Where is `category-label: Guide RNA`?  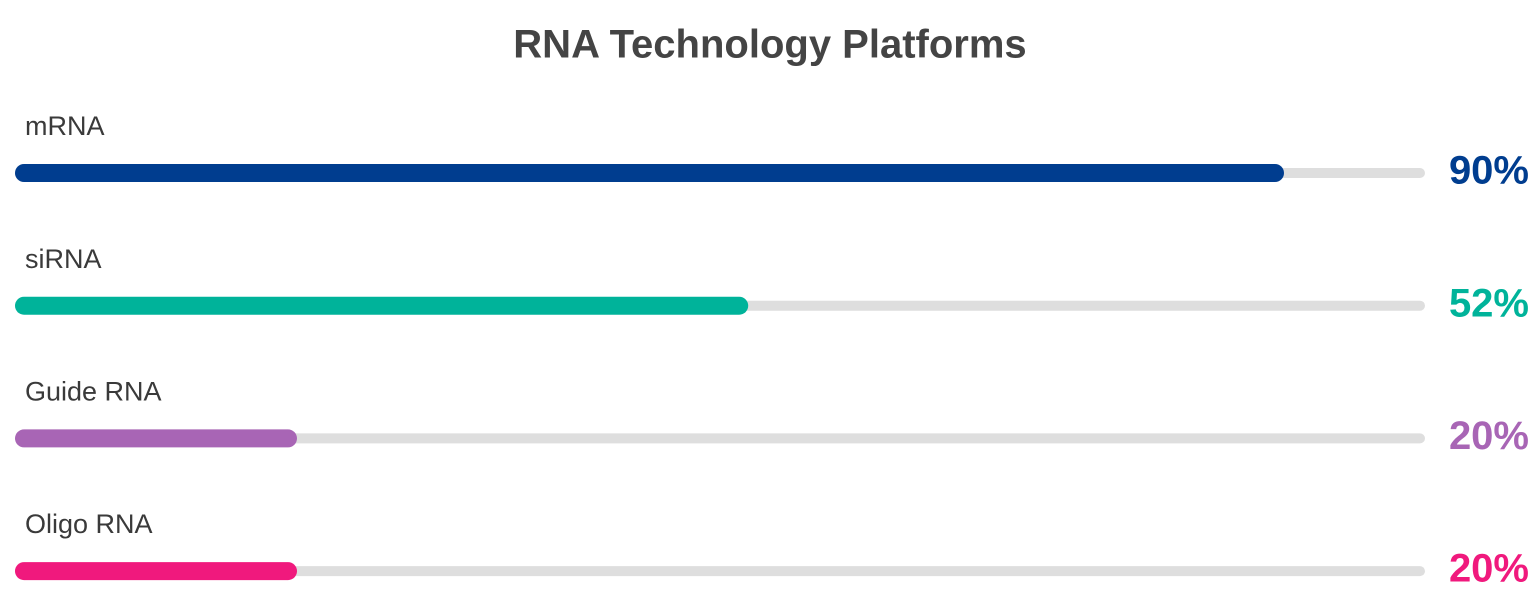 category-label: Guide RNA is located at coordinates (93, 392).